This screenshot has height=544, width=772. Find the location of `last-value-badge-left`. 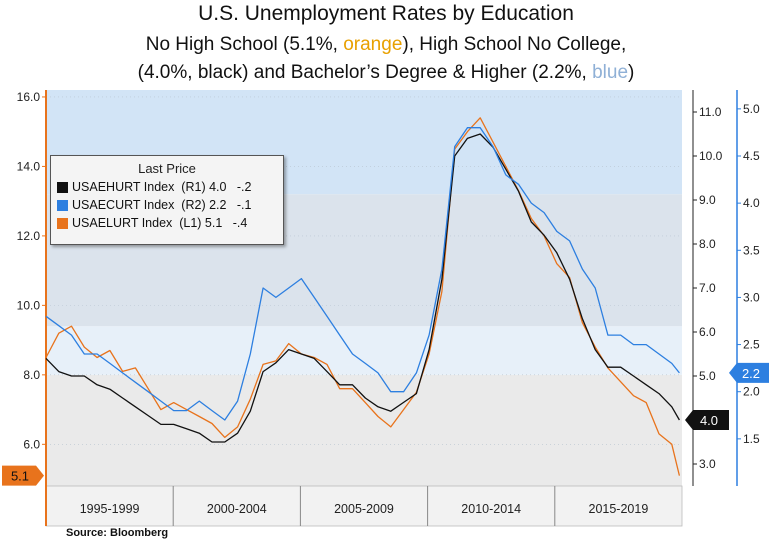

last-value-badge-left is located at coordinates (23, 475).